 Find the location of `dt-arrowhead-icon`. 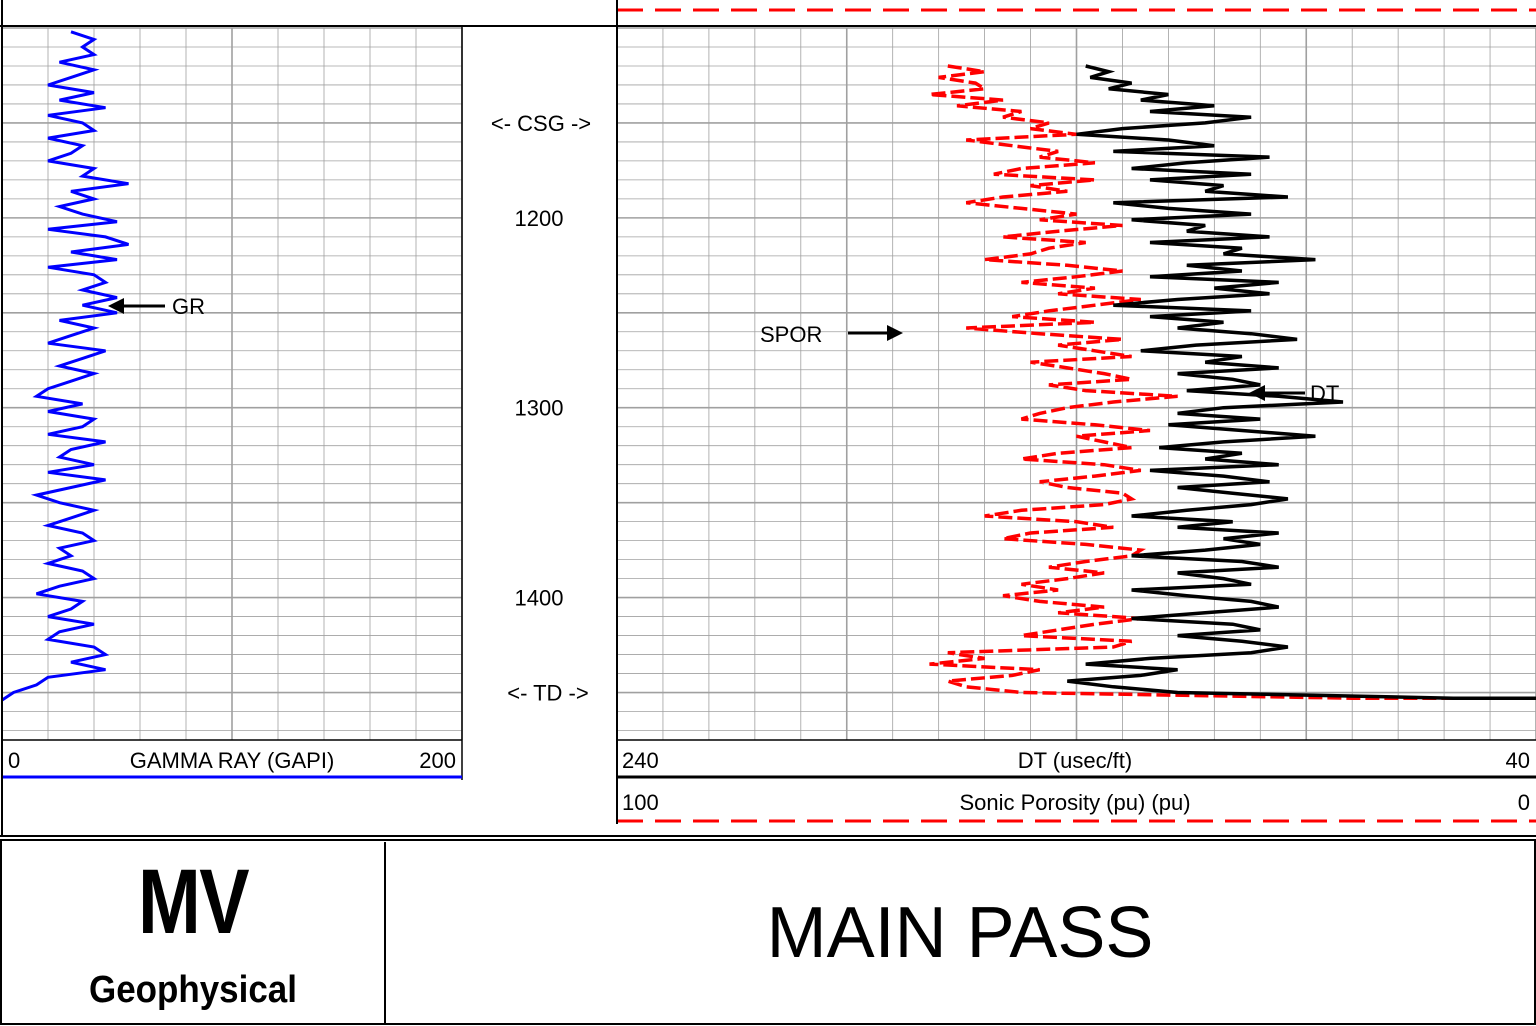

dt-arrowhead-icon is located at coordinates (1257, 393).